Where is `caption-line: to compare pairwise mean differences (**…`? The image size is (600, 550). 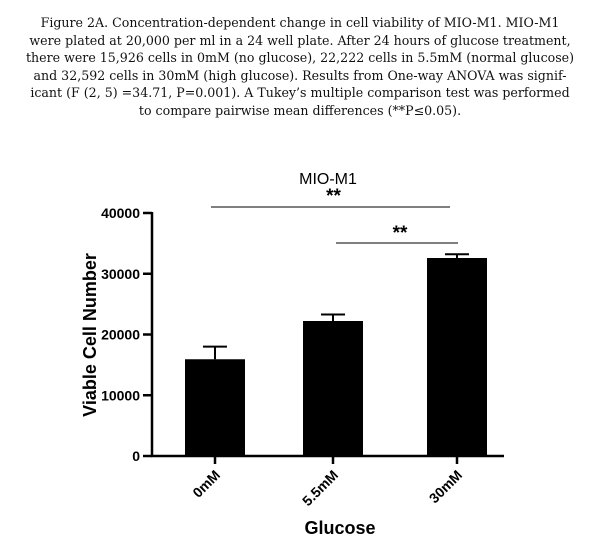
caption-line: to compare pairwise mean differences (**… is located at coordinates (300, 110).